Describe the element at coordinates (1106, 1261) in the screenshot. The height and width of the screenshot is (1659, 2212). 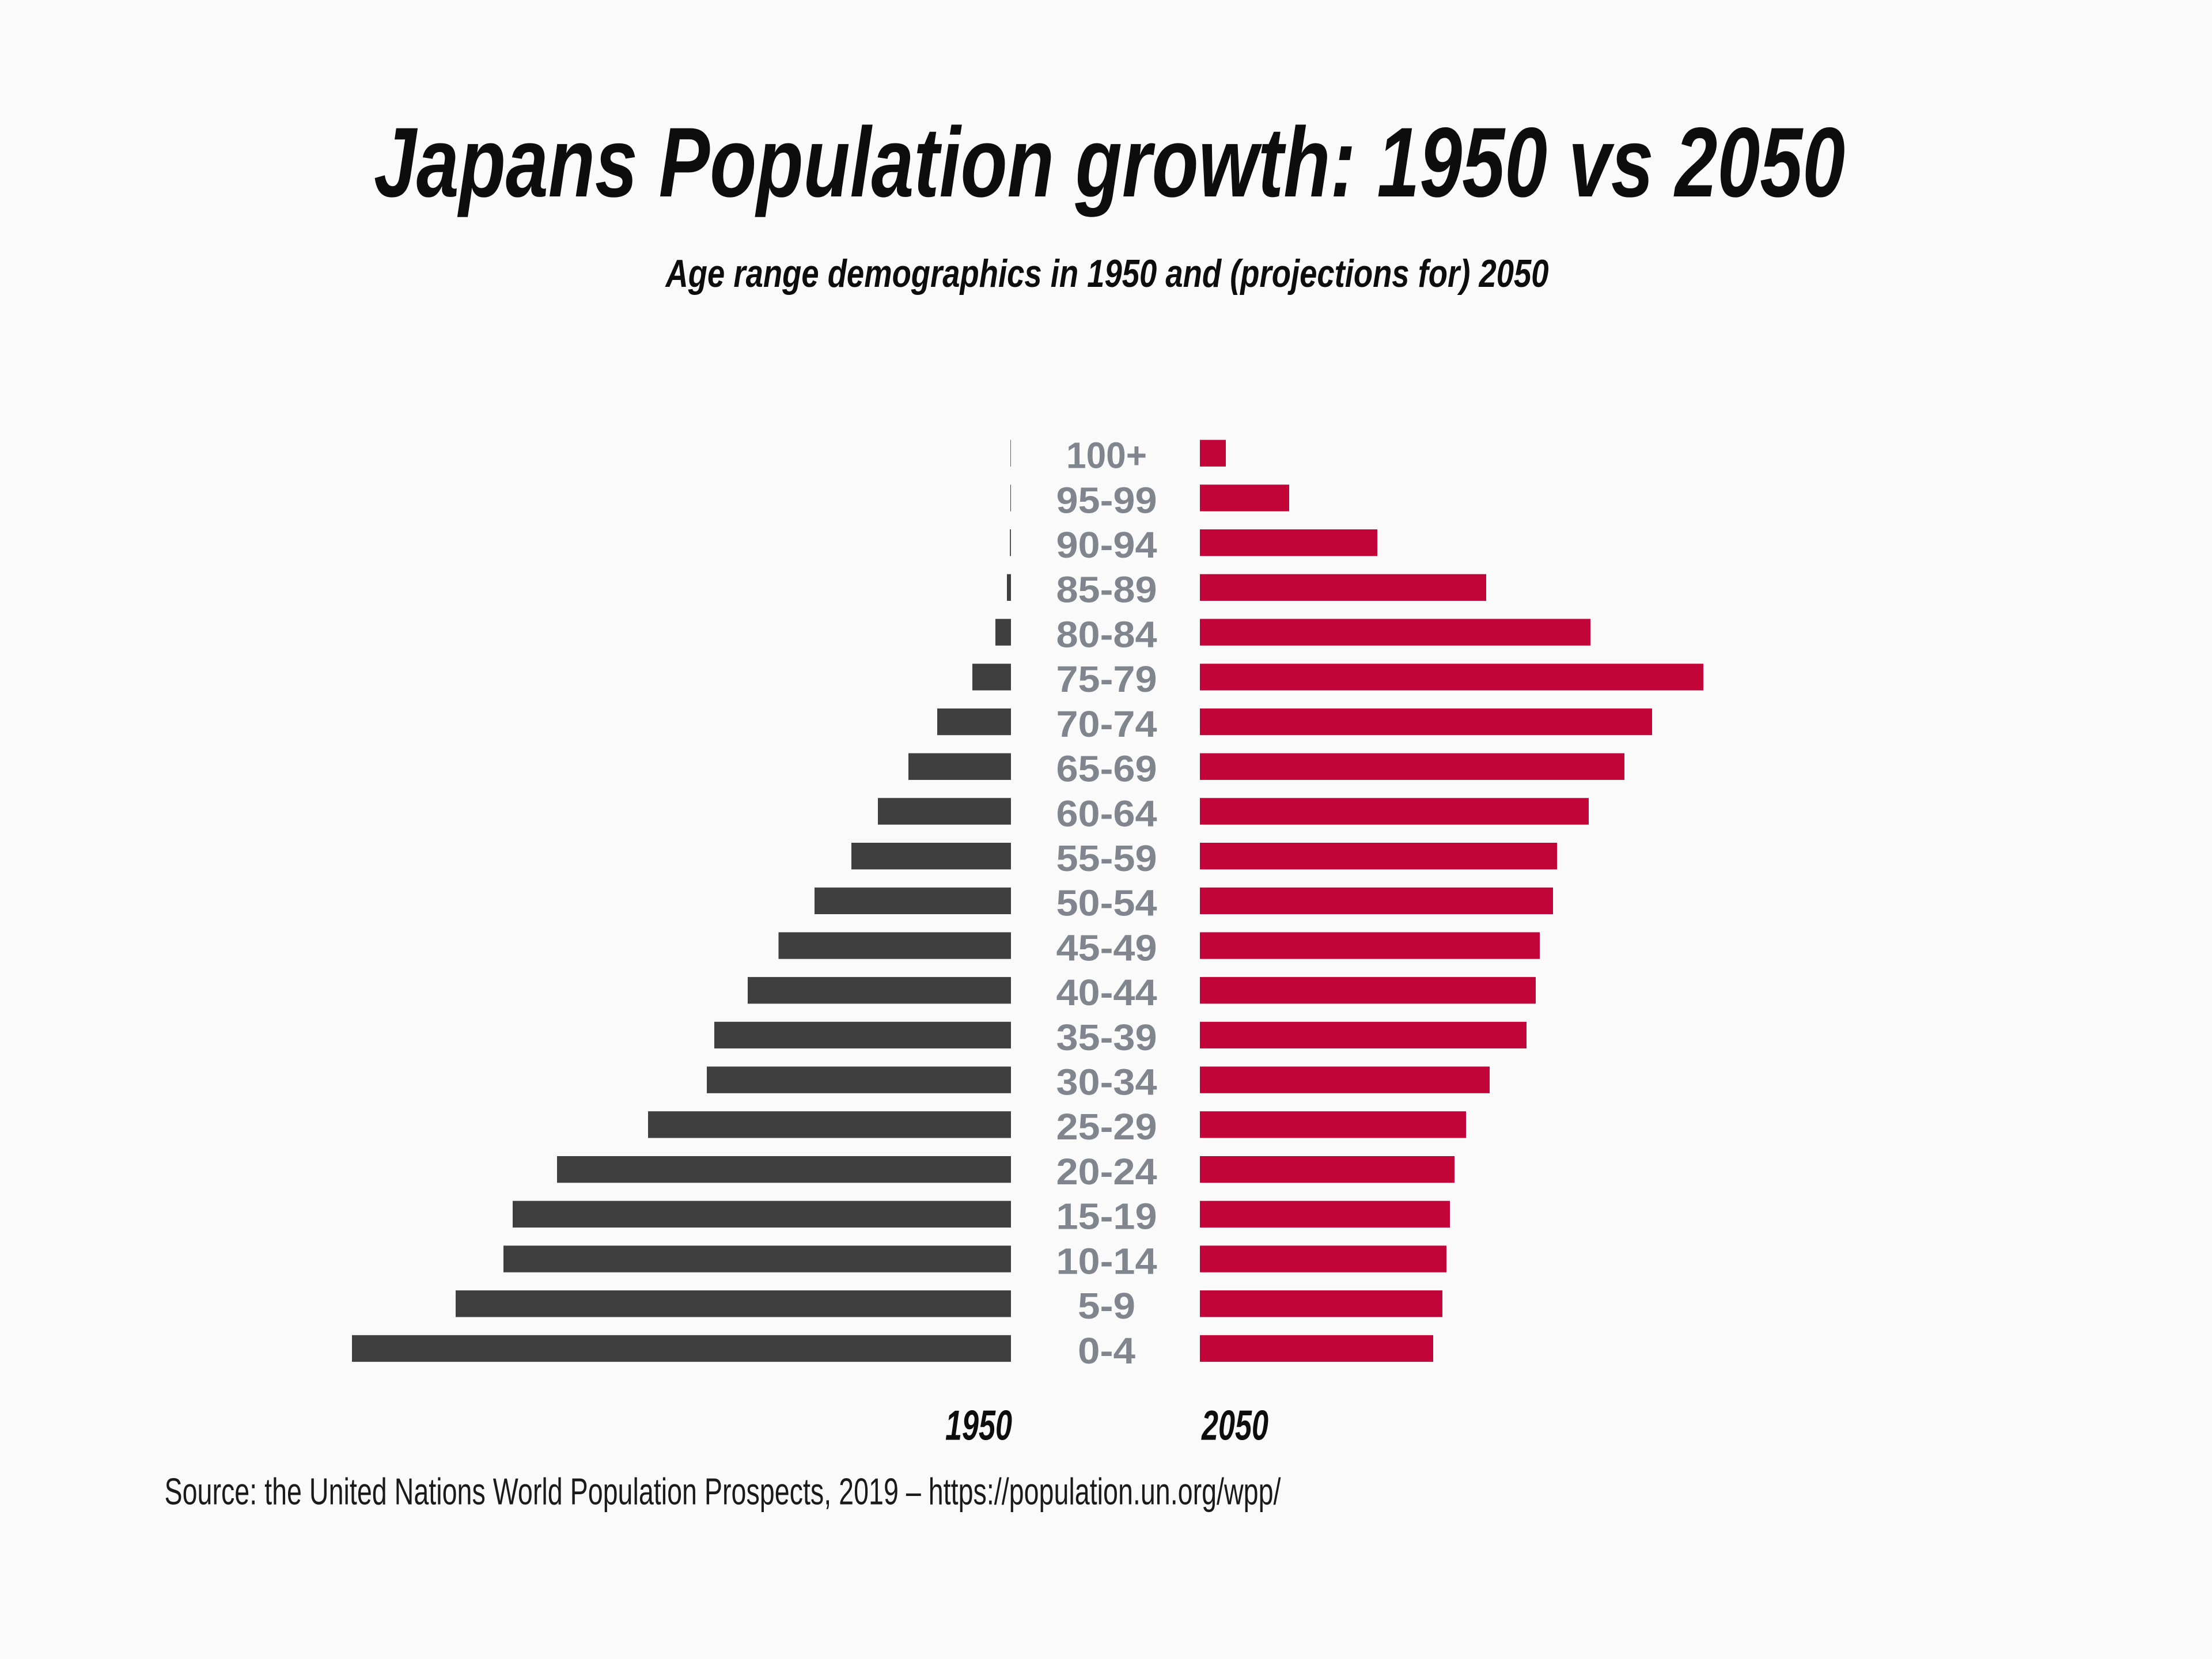
I see `svg-text: 10-14` at that location.